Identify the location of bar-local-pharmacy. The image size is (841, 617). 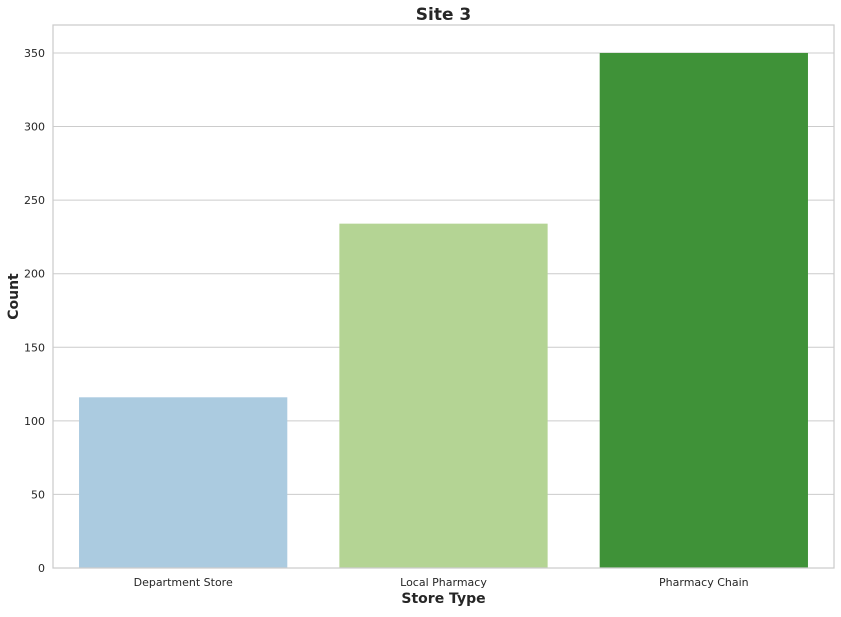
(443, 395).